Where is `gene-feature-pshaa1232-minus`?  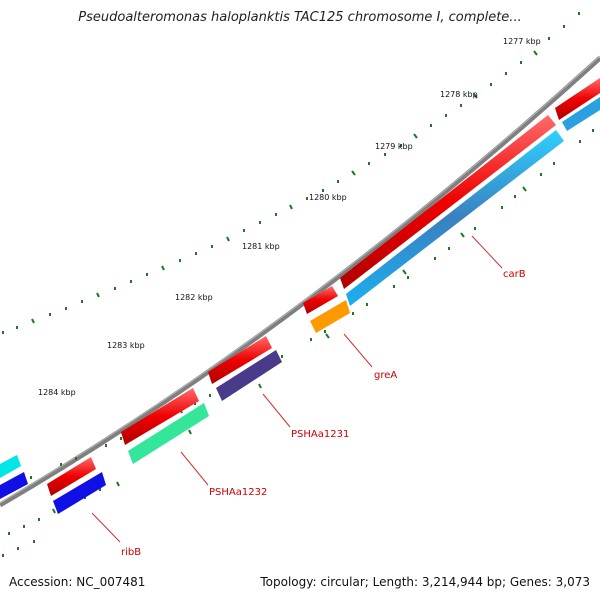 gene-feature-pshaa1232-minus is located at coordinates (168, 433).